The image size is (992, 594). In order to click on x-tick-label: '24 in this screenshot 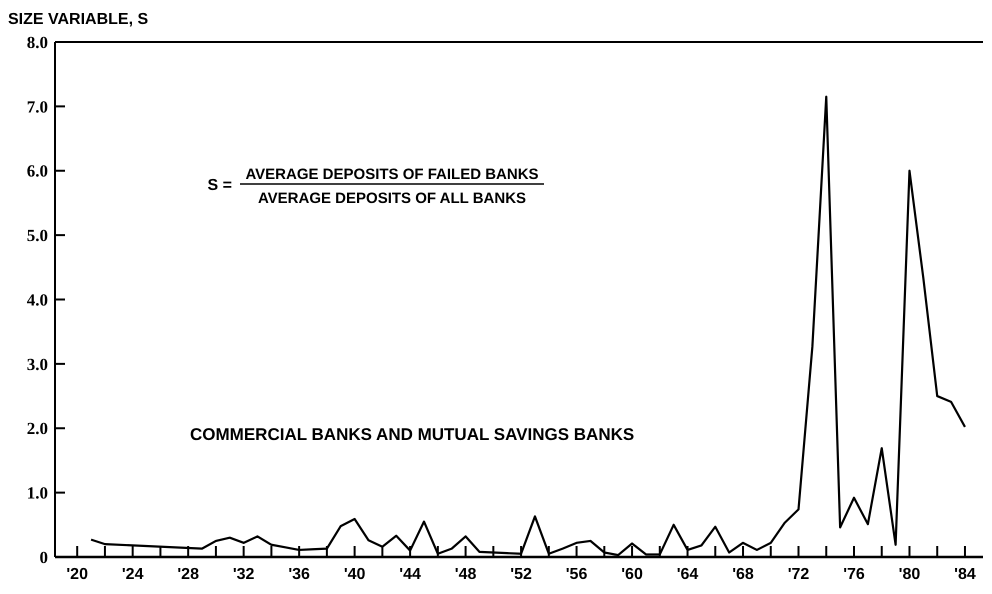, I will do `click(133, 574)`.